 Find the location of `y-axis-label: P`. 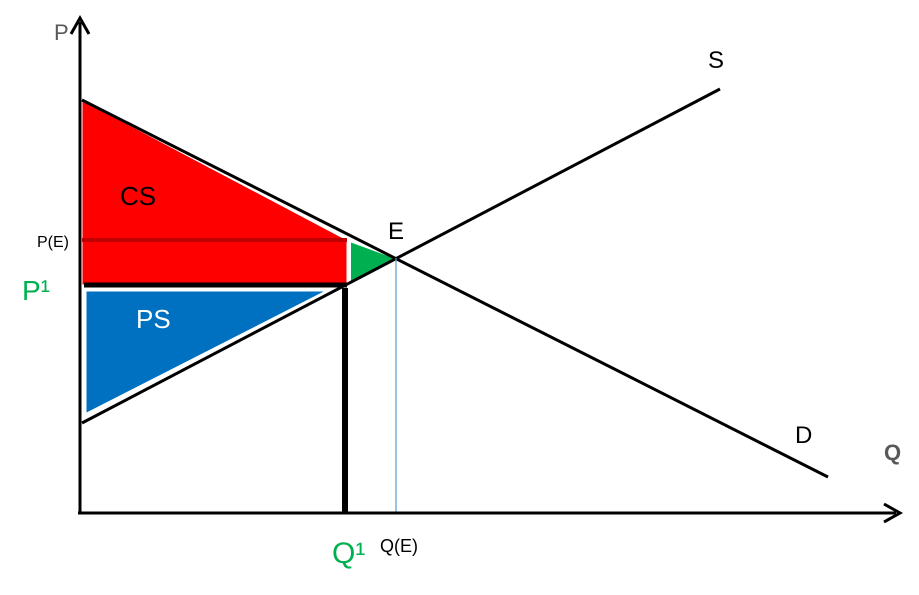

y-axis-label: P is located at coordinates (61, 32).